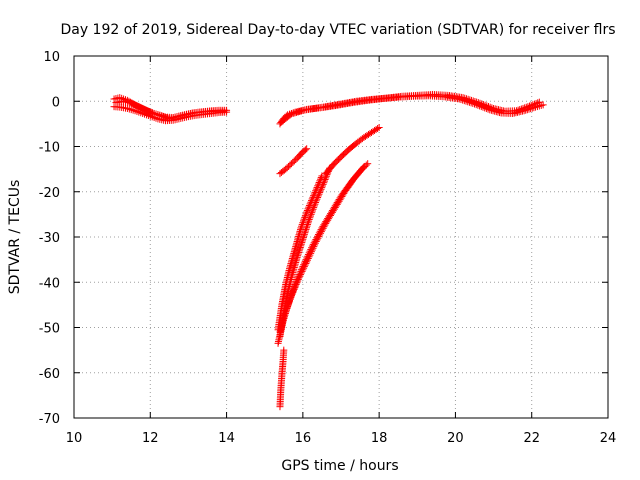  What do you see at coordinates (455, 438) in the screenshot?
I see `x-tick-label: 20` at bounding box center [455, 438].